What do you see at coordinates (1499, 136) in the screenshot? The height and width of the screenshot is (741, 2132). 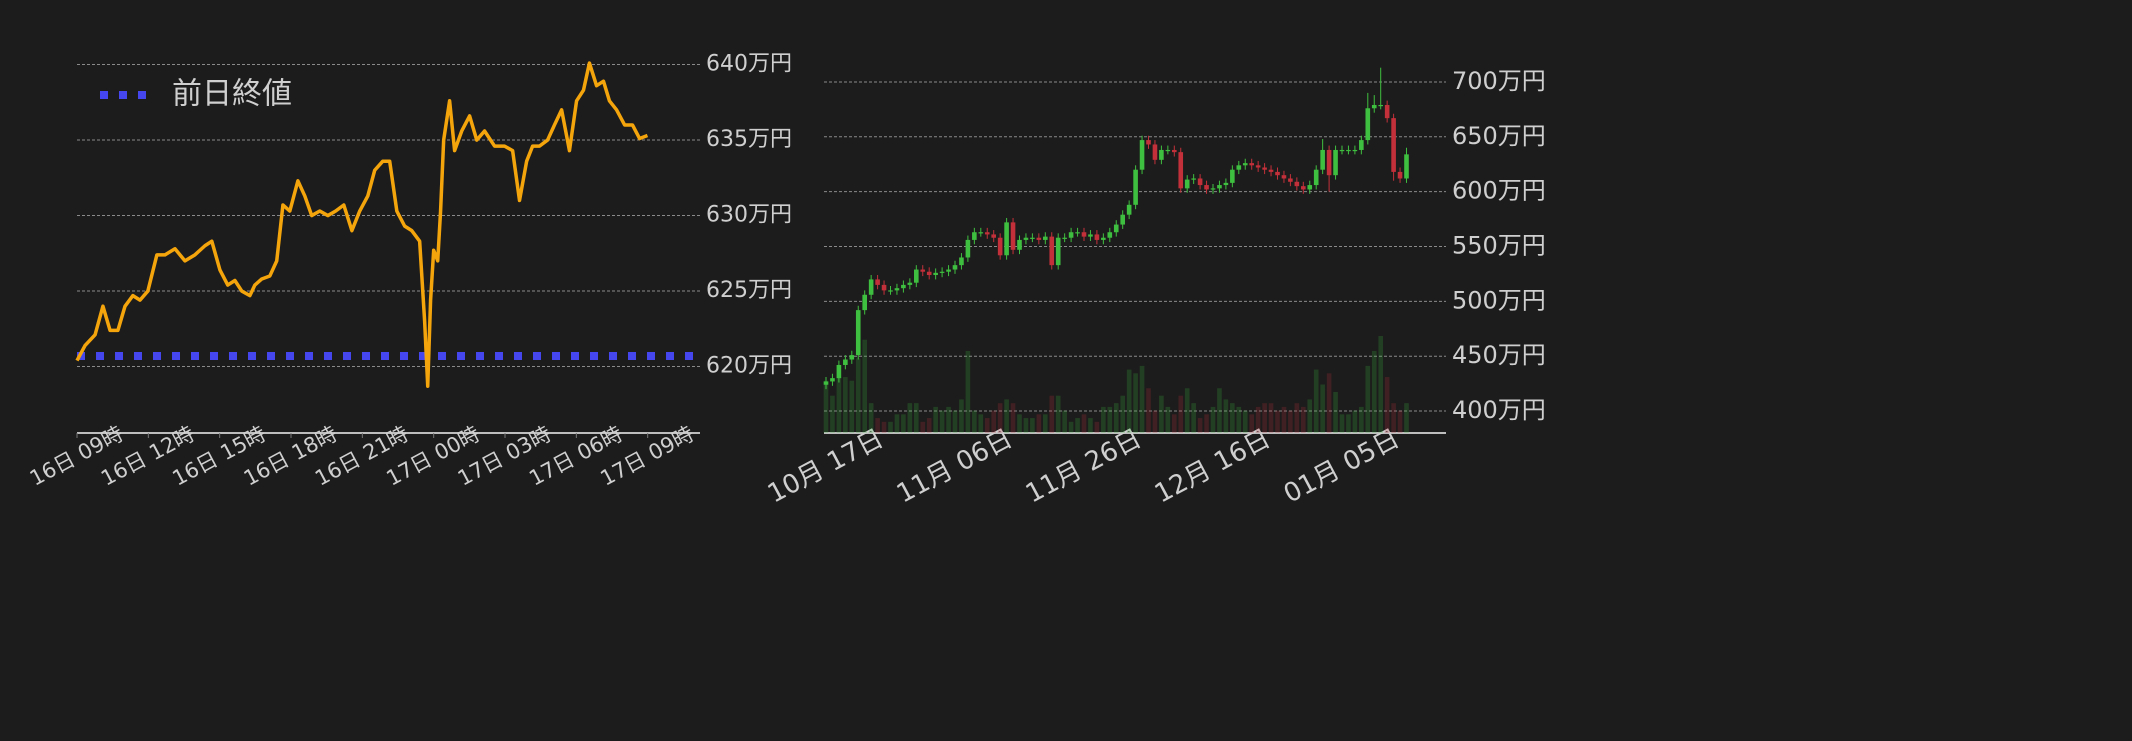 I see `y-tick-label: 650万円` at bounding box center [1499, 136].